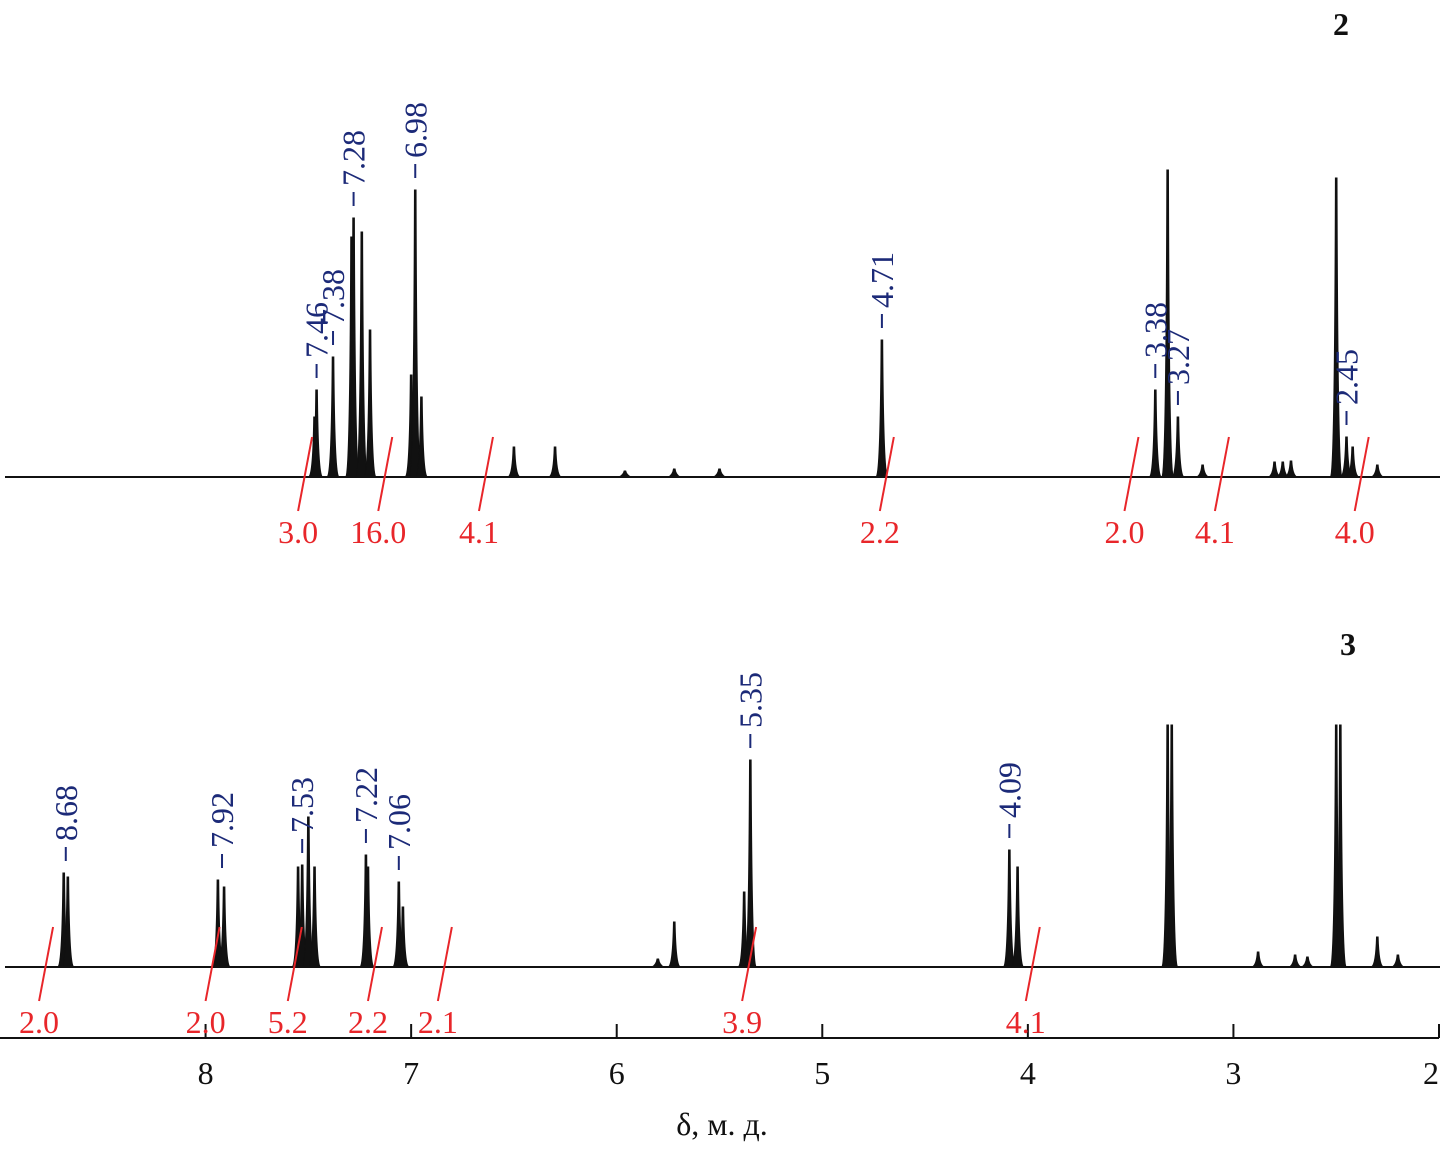 This screenshot has width=1444, height=1149. What do you see at coordinates (1355, 532) in the screenshot?
I see `integral-label: 4.0` at bounding box center [1355, 532].